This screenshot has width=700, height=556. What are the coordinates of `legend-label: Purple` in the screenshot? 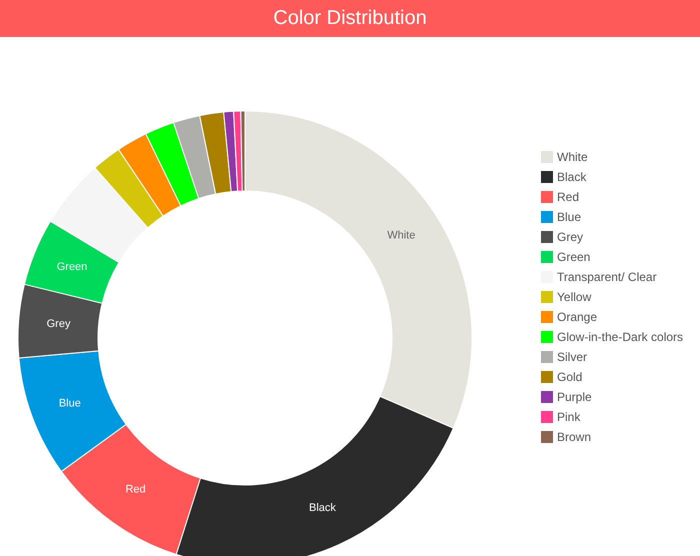 It's located at (574, 397).